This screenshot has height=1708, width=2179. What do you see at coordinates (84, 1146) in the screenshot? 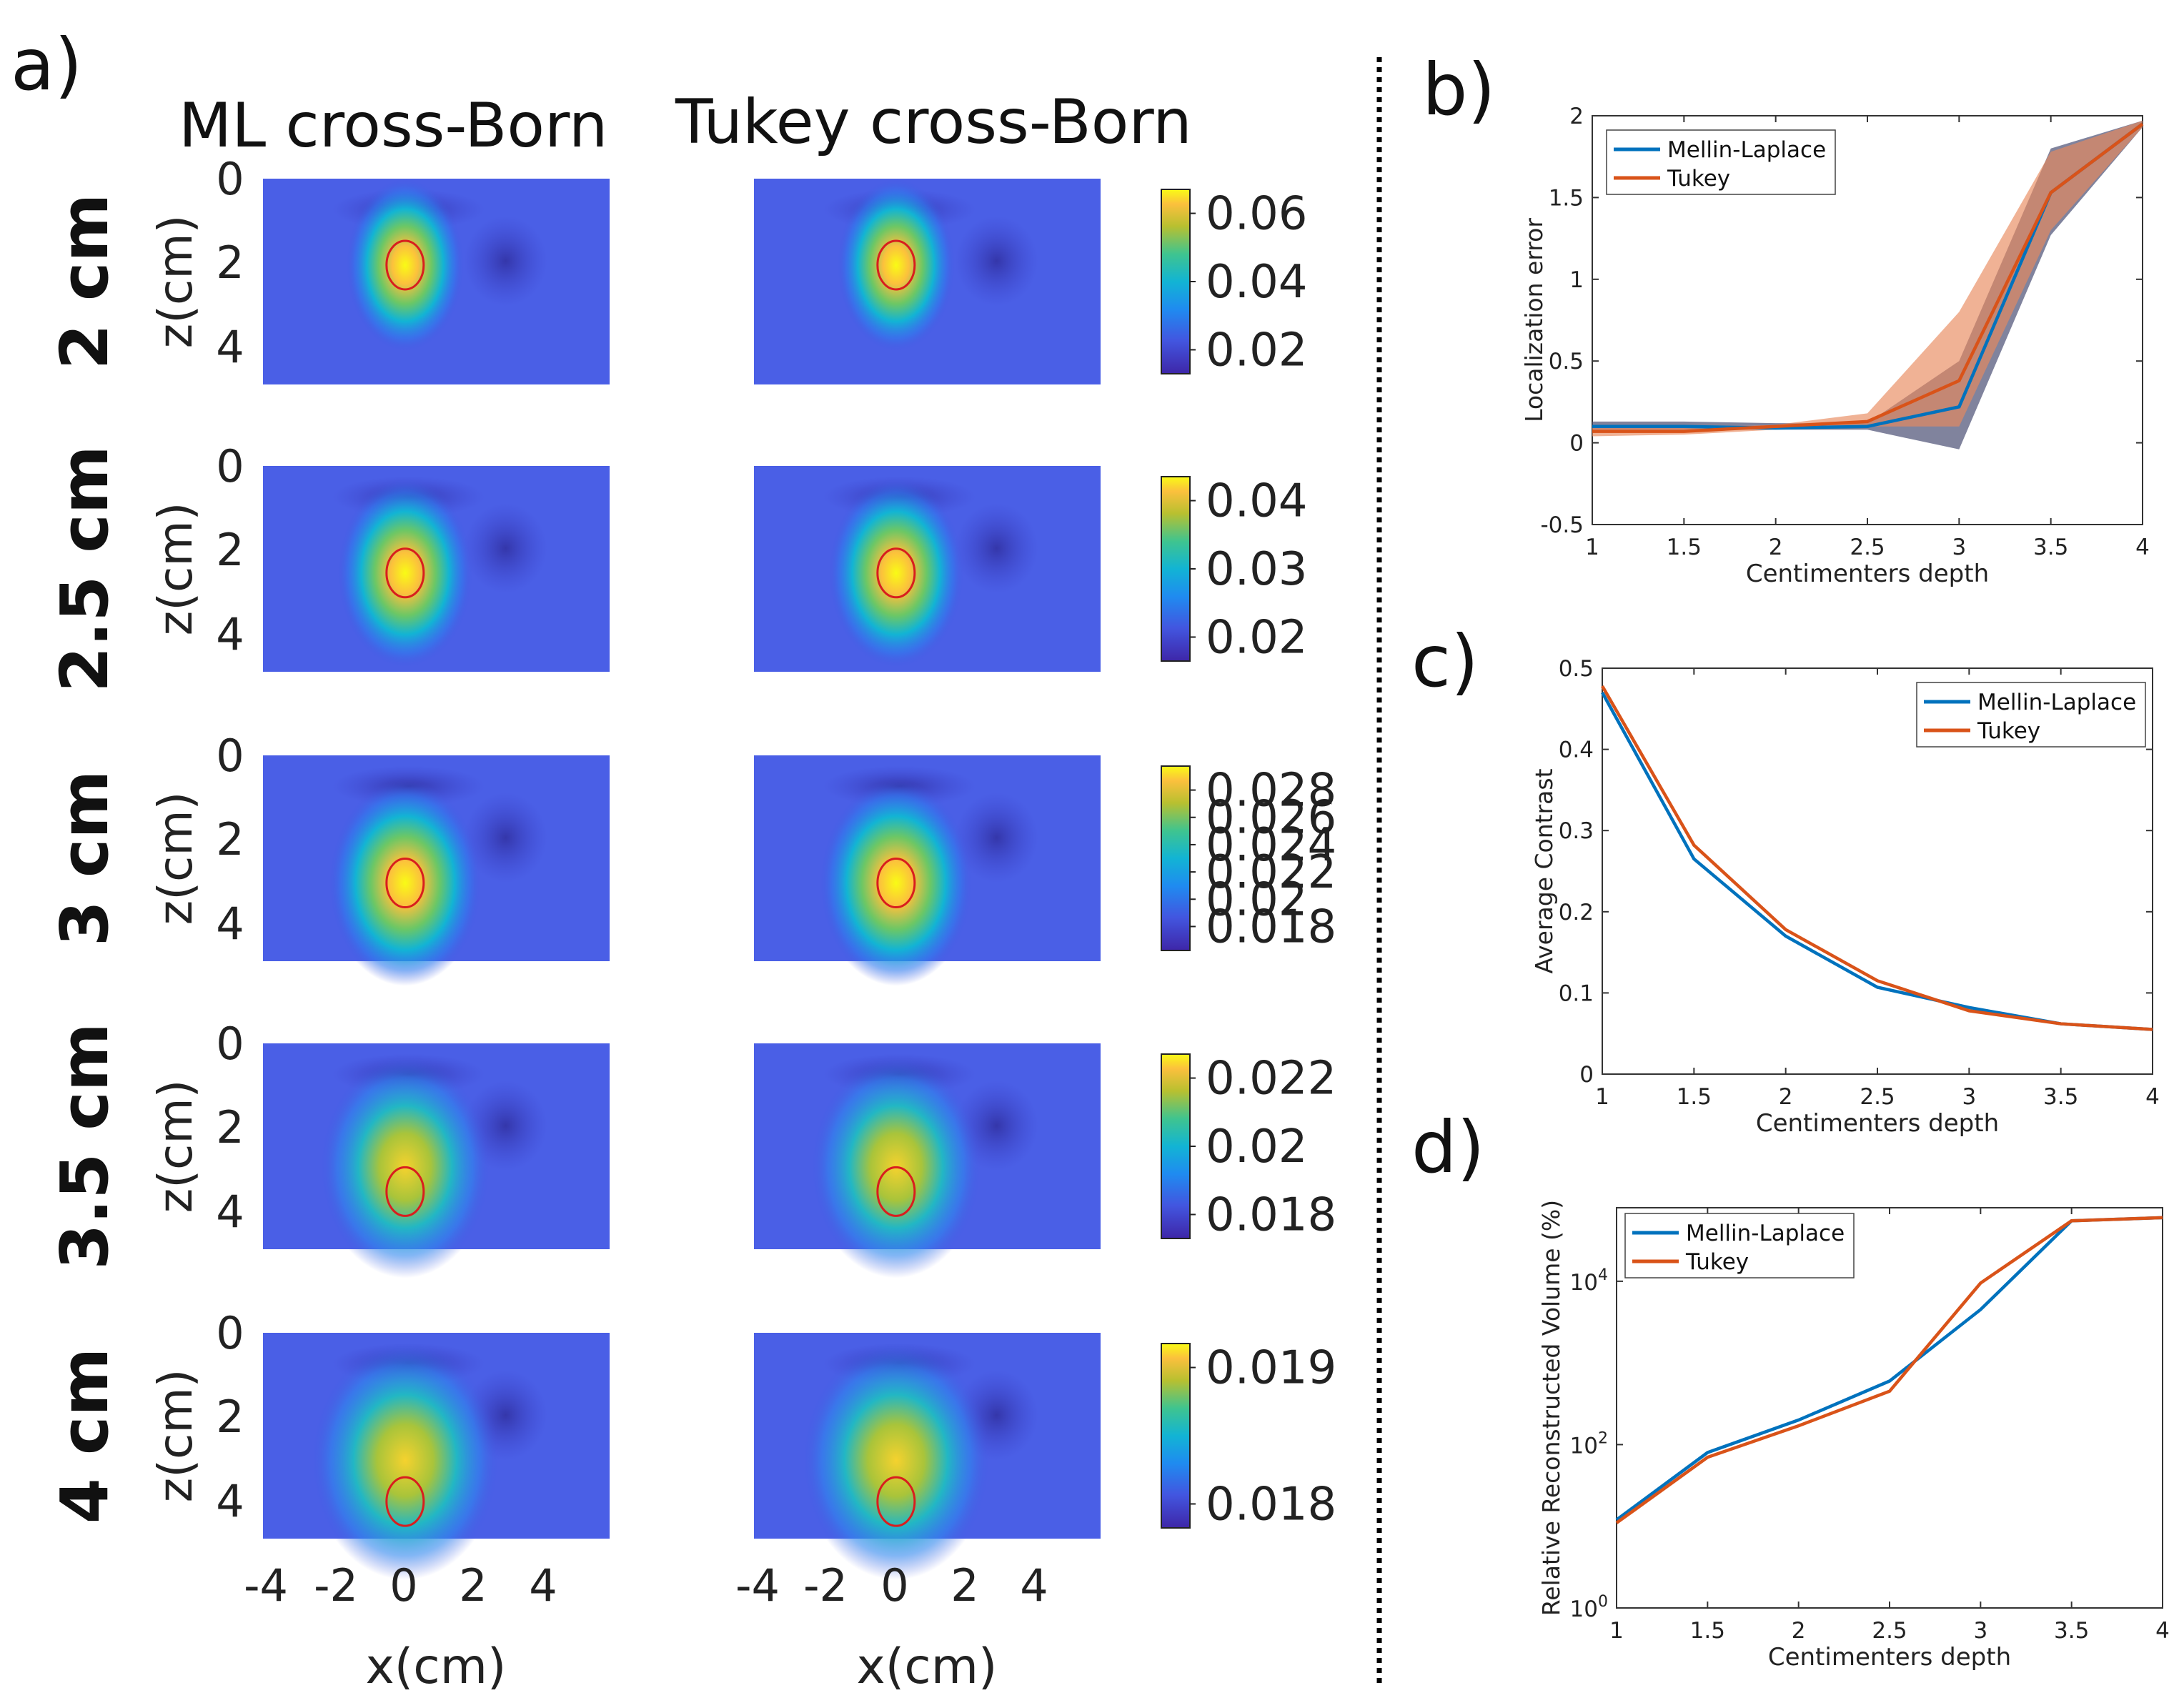
I see `row-label: 3.5 cm` at bounding box center [84, 1146].